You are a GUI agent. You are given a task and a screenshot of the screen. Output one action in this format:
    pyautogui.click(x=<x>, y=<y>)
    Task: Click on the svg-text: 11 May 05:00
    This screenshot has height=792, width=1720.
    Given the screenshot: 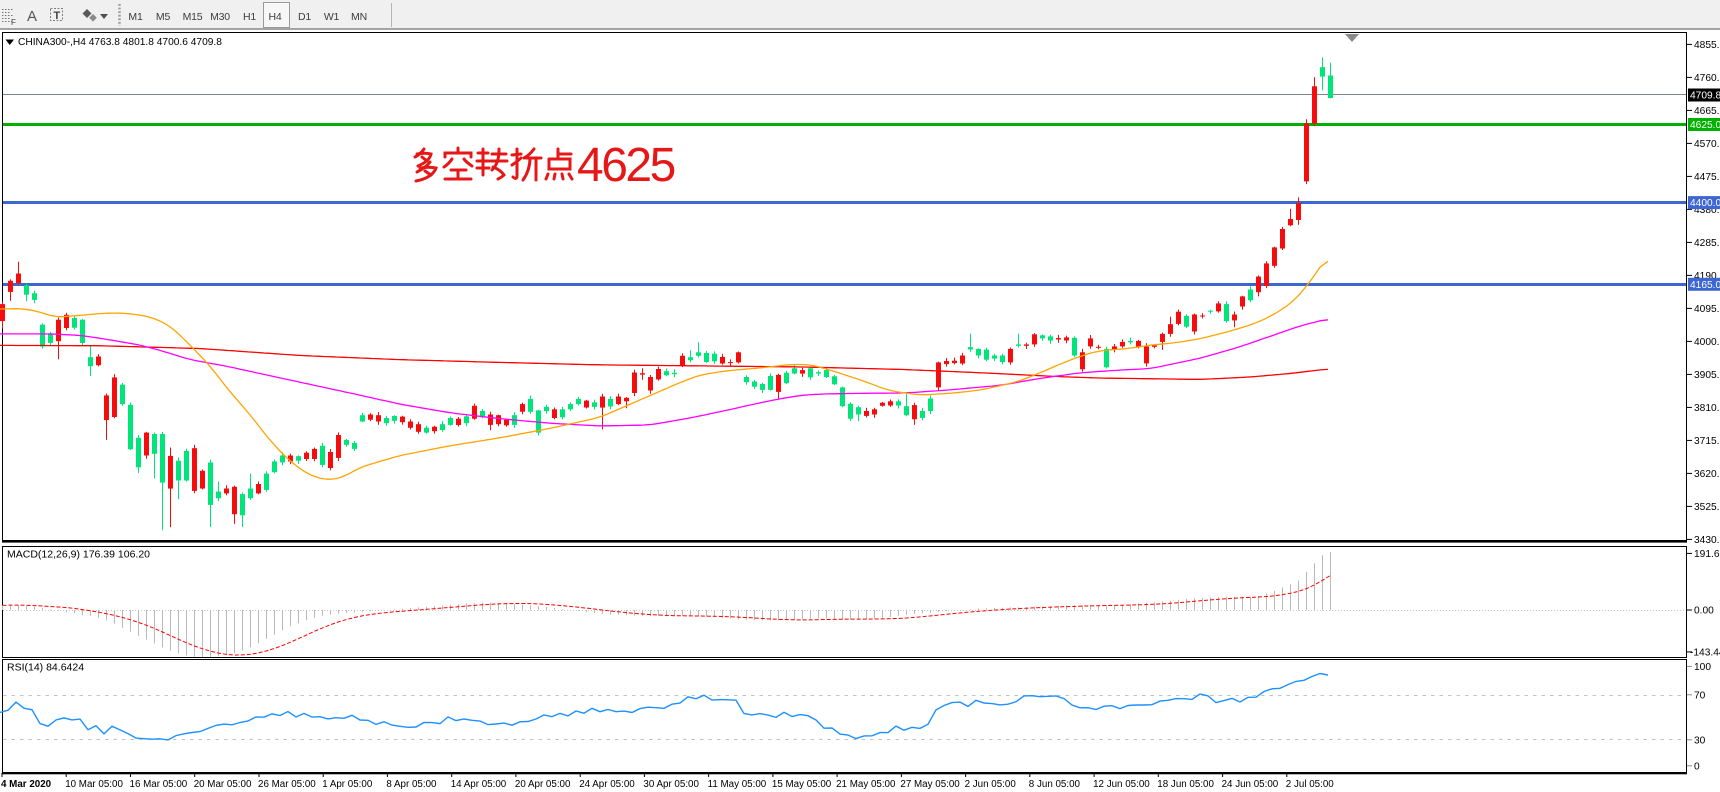 What is the action you would take?
    pyautogui.click(x=737, y=784)
    